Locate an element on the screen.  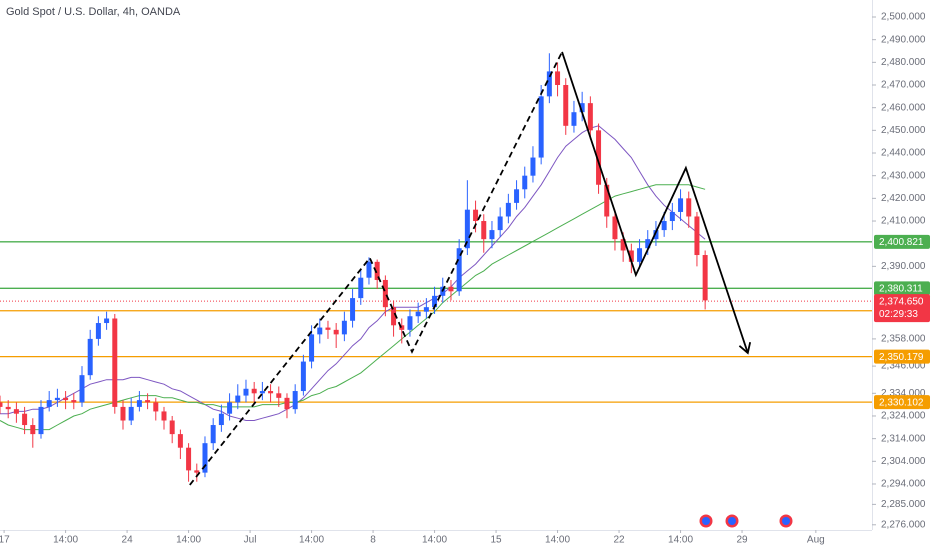
x-tick-label: 8 is located at coordinates (373, 540).